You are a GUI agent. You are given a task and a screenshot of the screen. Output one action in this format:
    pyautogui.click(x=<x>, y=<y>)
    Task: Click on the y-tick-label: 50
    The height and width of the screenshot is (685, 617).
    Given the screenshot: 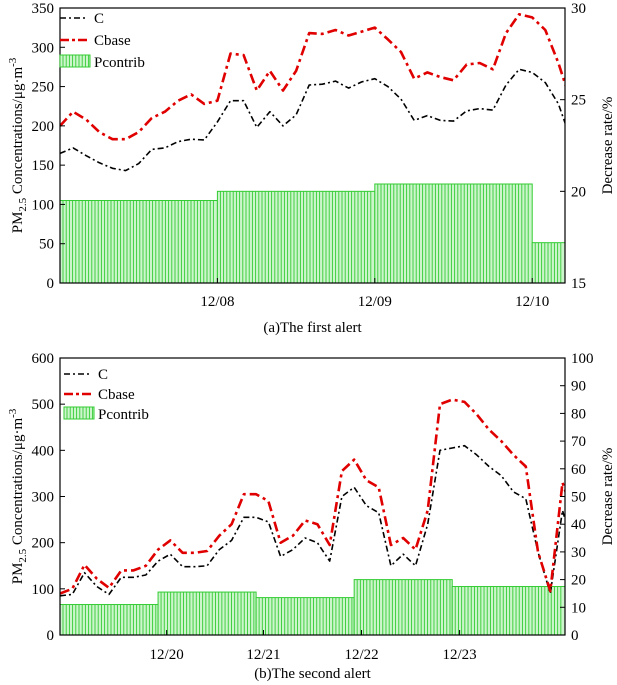 What is the action you would take?
    pyautogui.click(x=46, y=245)
    